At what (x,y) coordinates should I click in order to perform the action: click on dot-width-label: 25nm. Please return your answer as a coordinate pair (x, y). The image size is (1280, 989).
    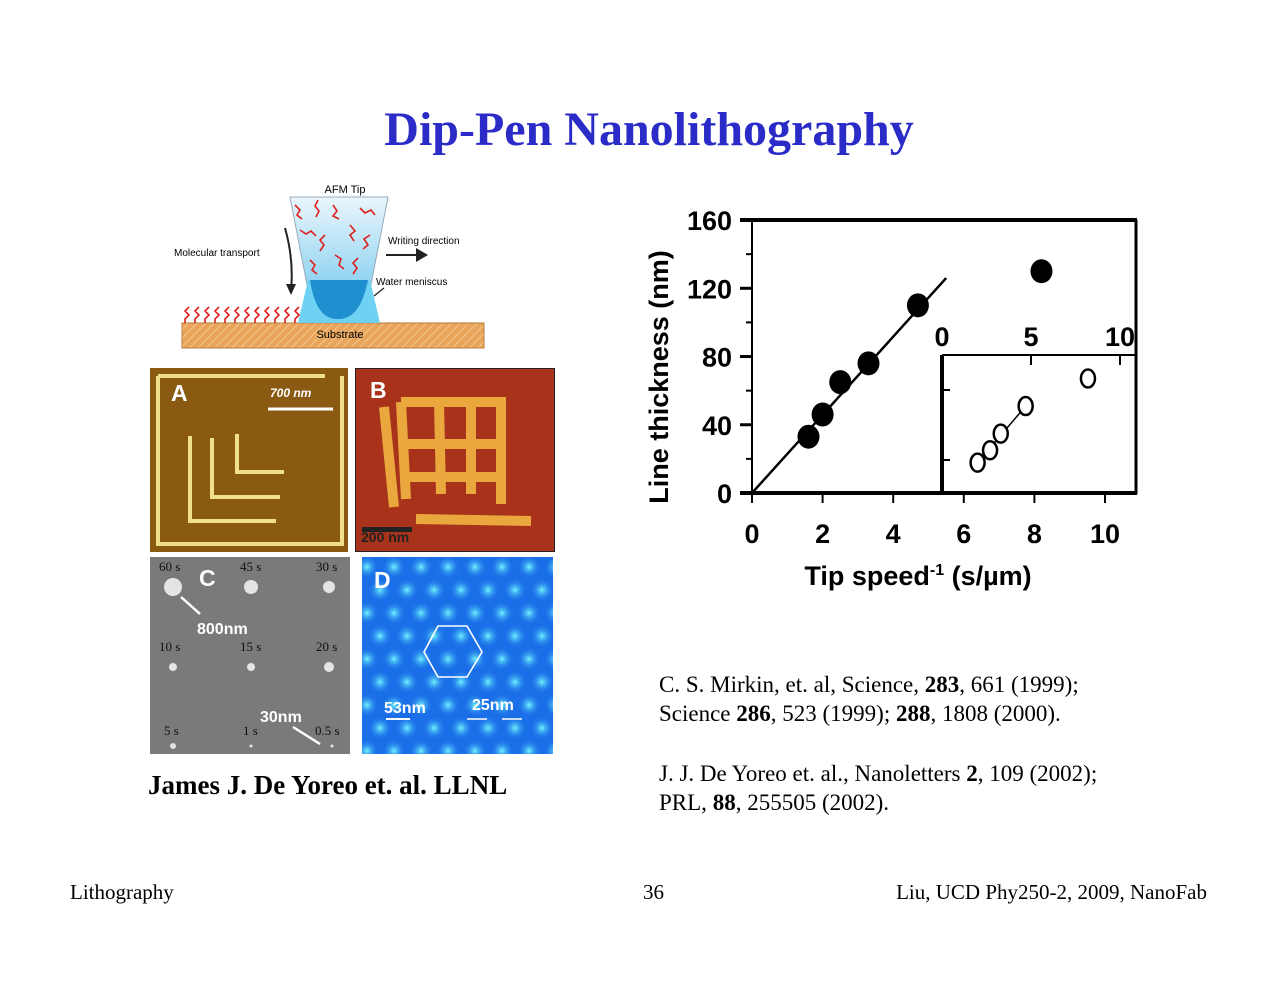
    Looking at the image, I should click on (493, 705).